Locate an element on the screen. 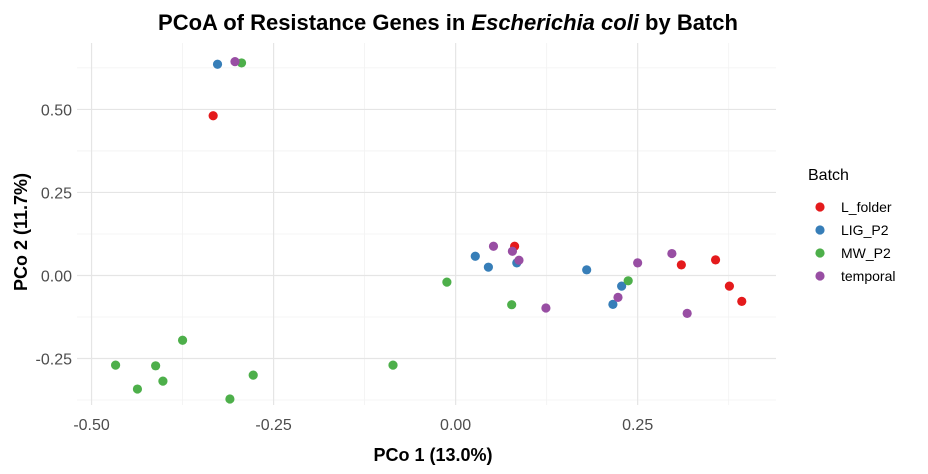 The height and width of the screenshot is (474, 928). legend: Batch L_folder LIG_P2 MW_P2 temporal is located at coordinates (851, 225).